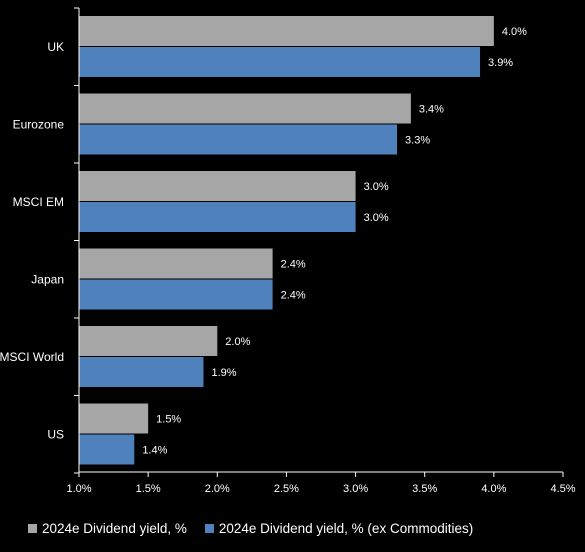 The height and width of the screenshot is (552, 585). Describe the element at coordinates (237, 342) in the screenshot. I see `data-label-msci-world-series-1: 2.0%` at that location.